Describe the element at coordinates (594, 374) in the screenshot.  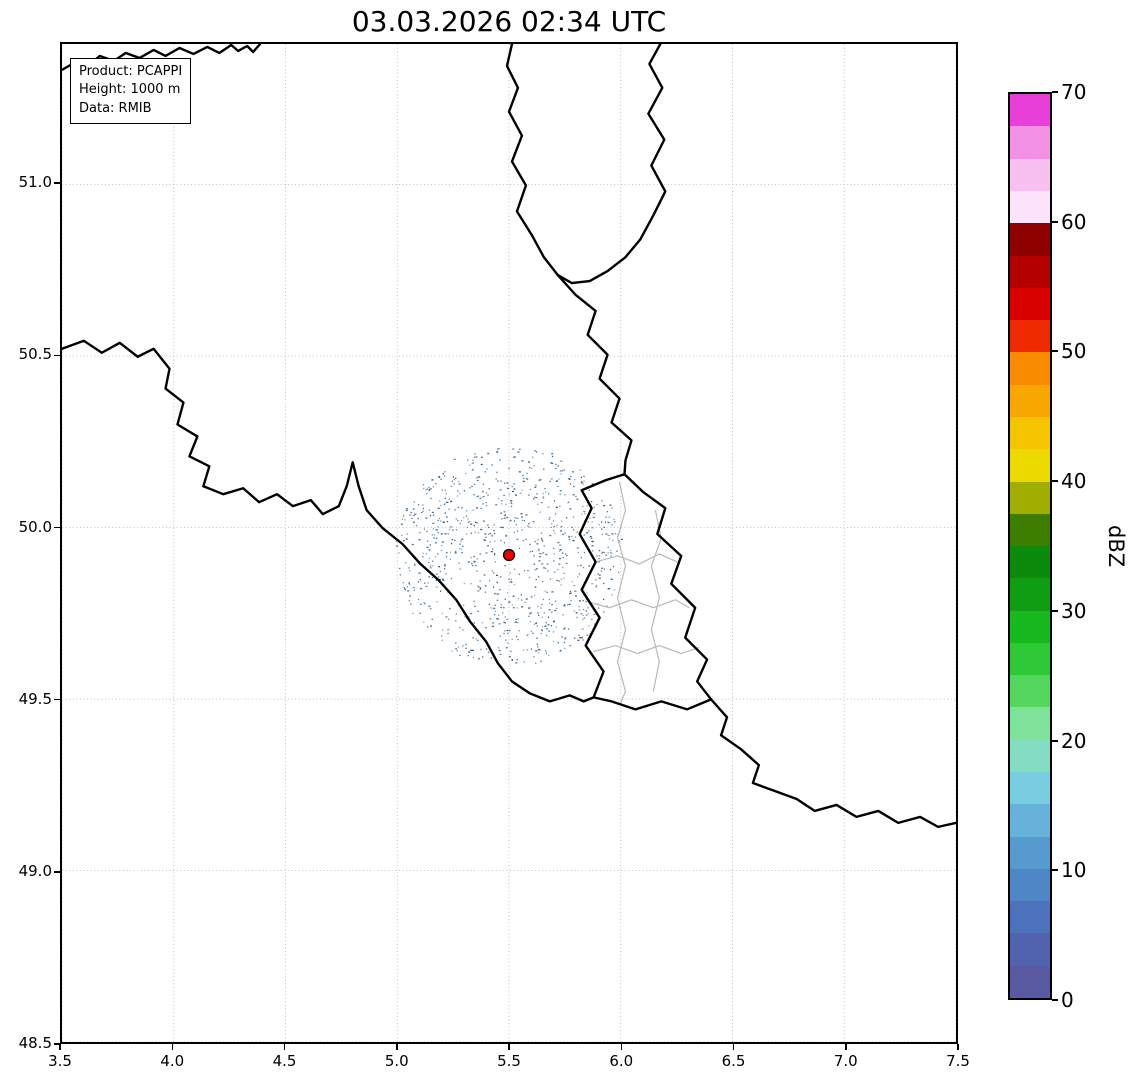
I see `country-border-germany` at that location.